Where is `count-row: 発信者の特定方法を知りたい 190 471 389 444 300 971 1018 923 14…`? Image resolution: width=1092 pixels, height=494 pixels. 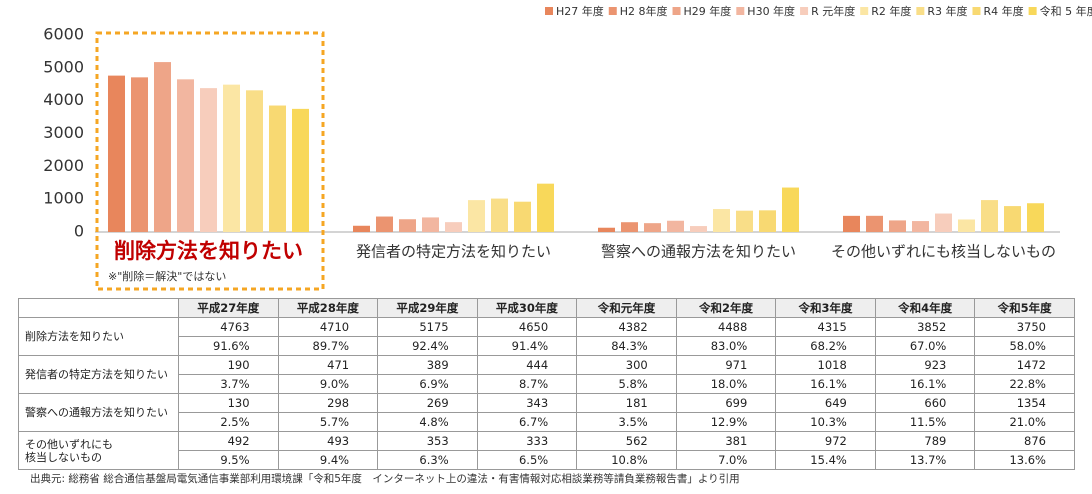 count-row: 発信者の特定方法を知りたい 190 471 389 444 300 971 1018 923 14… is located at coordinates (546, 374).